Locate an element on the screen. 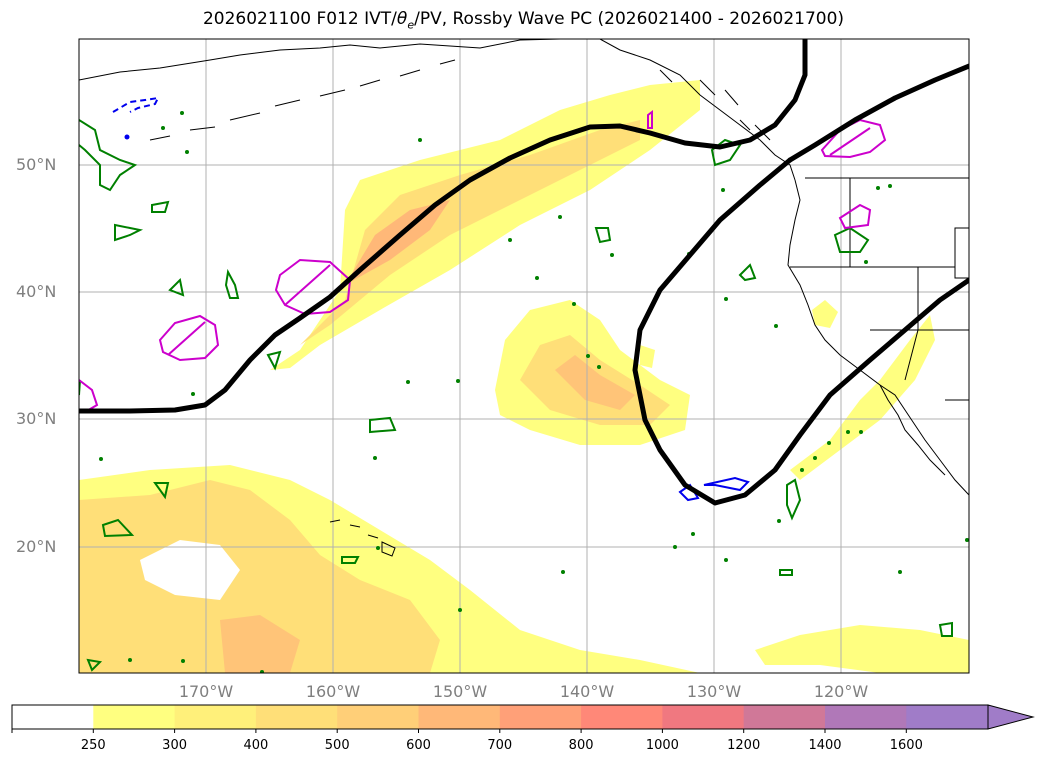 This screenshot has width=1047, height=767. rossby-loop is located at coordinates (800, 331).